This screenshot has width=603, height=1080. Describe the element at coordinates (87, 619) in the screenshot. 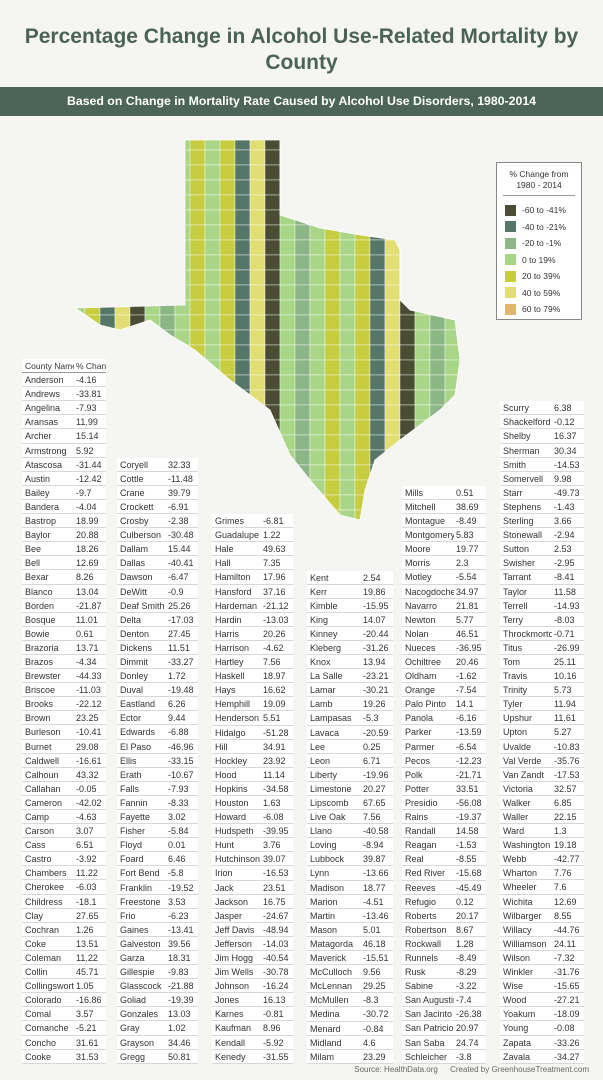

I see `county-value: 11.01` at that location.